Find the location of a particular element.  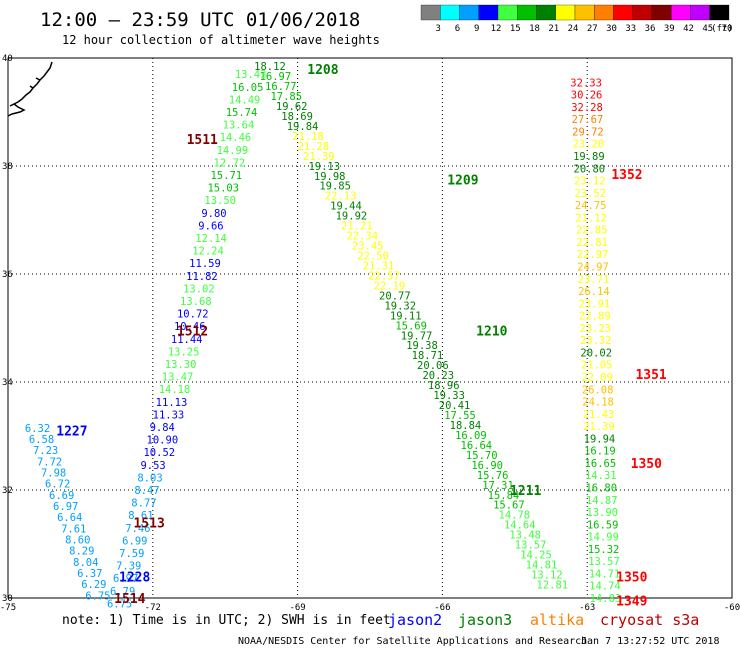

wave-height-value: 22.19 is located at coordinates (390, 286).